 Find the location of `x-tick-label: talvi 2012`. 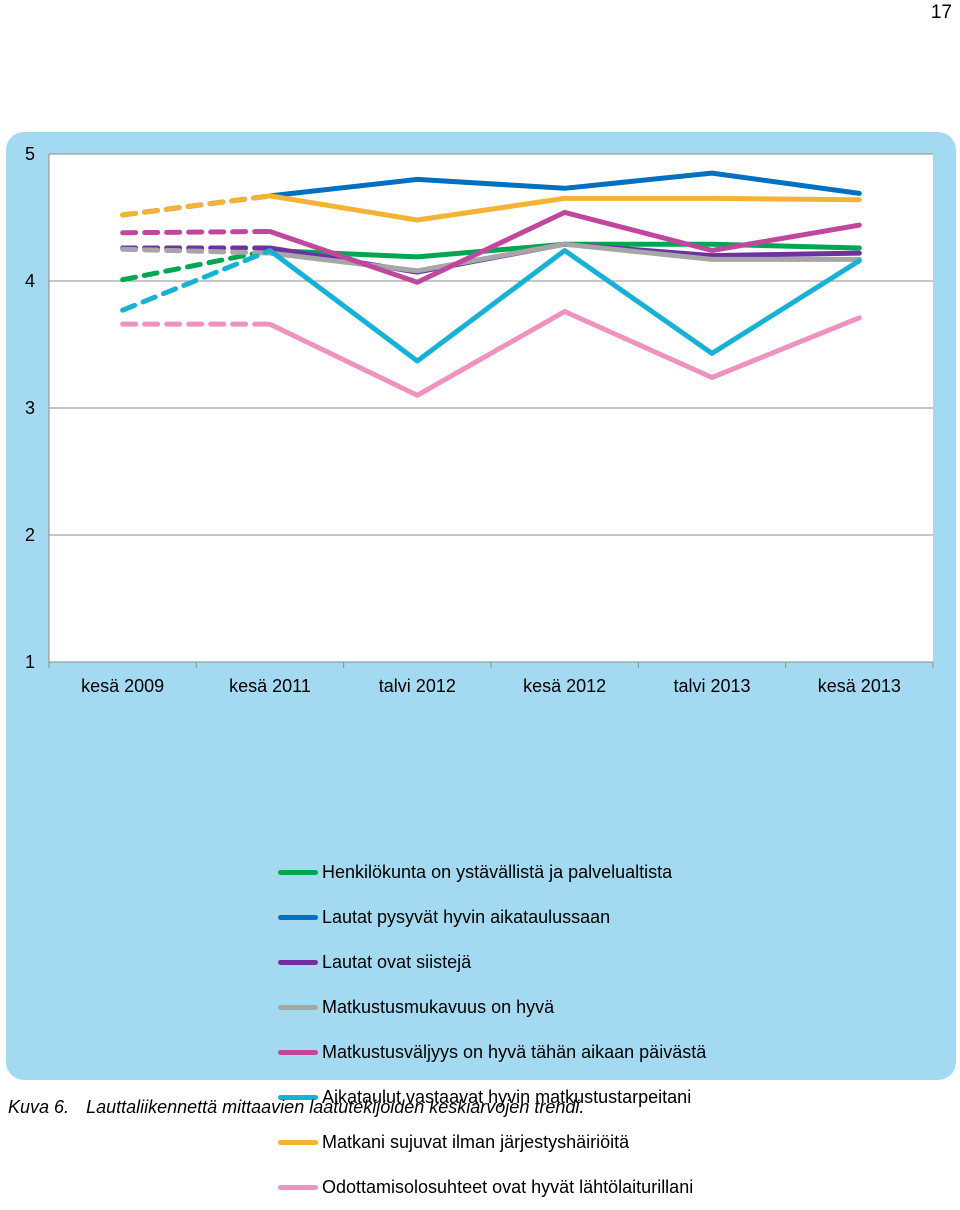

x-tick-label: talvi 2012 is located at coordinates (417, 686).